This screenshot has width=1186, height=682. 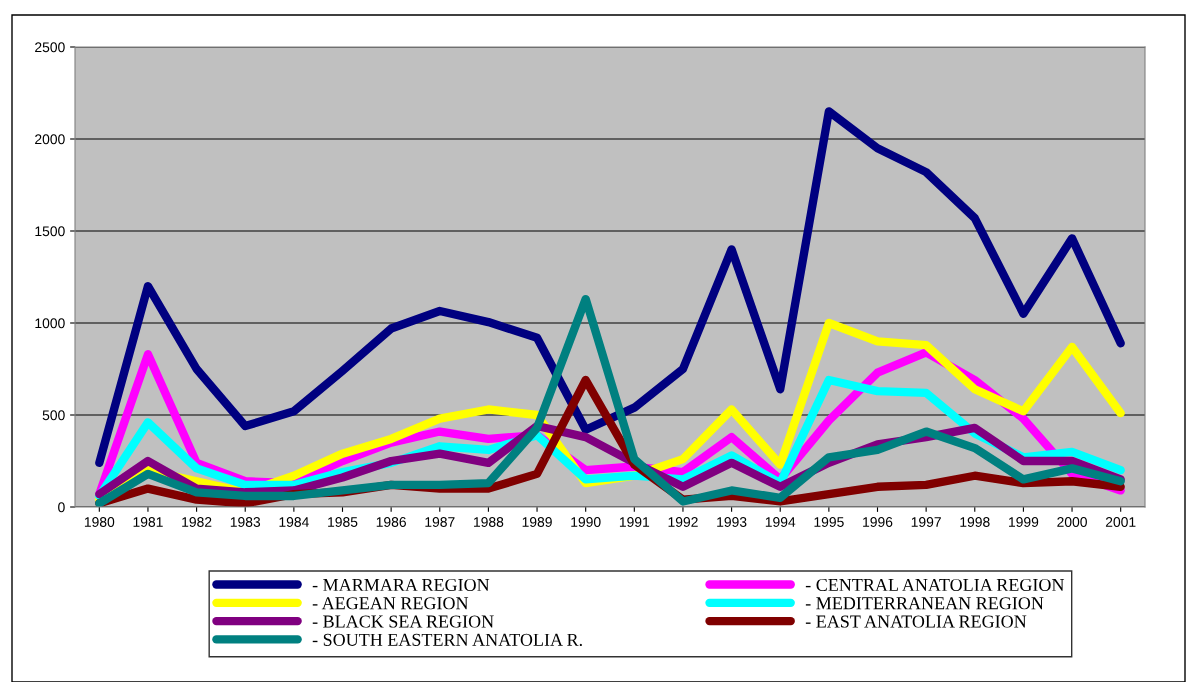 What do you see at coordinates (99, 522) in the screenshot?
I see `x-tick-label: 1980` at bounding box center [99, 522].